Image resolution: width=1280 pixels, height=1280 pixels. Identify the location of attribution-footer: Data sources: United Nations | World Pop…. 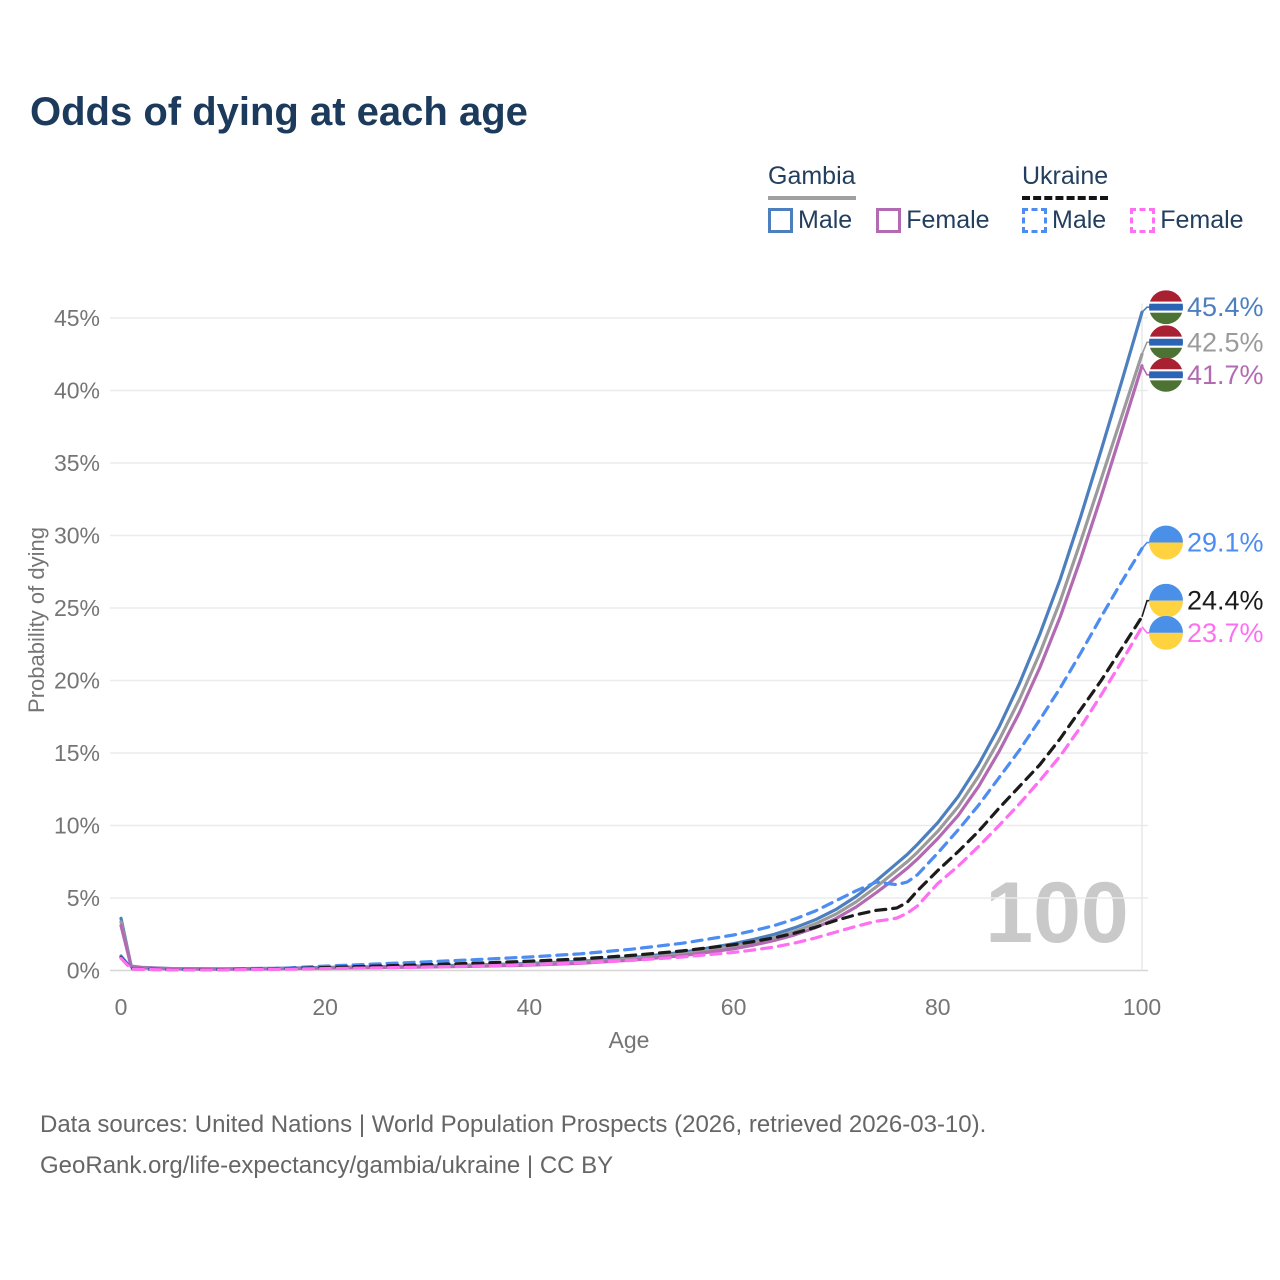
(513, 1145).